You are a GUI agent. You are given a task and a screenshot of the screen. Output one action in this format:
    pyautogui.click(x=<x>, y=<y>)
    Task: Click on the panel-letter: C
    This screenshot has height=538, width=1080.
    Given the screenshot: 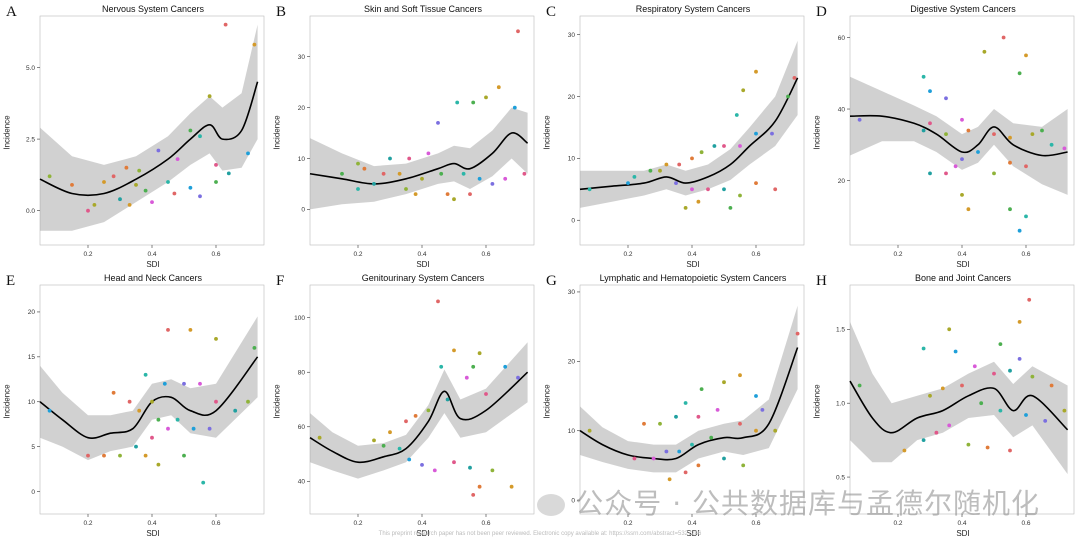 What is the action you would take?
    pyautogui.click(x=551, y=12)
    